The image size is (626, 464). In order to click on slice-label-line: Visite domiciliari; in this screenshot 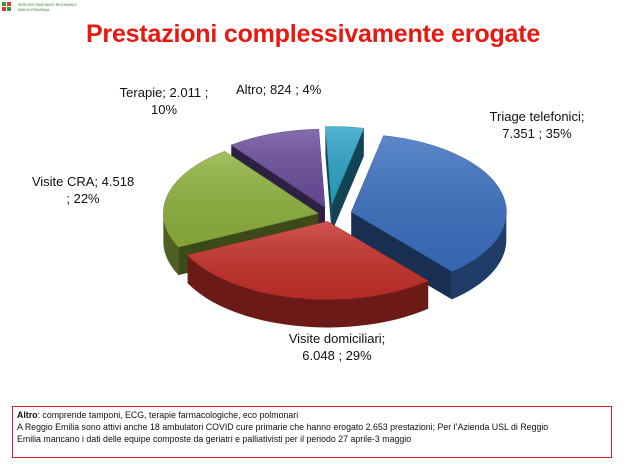, I will do `click(337, 338)`.